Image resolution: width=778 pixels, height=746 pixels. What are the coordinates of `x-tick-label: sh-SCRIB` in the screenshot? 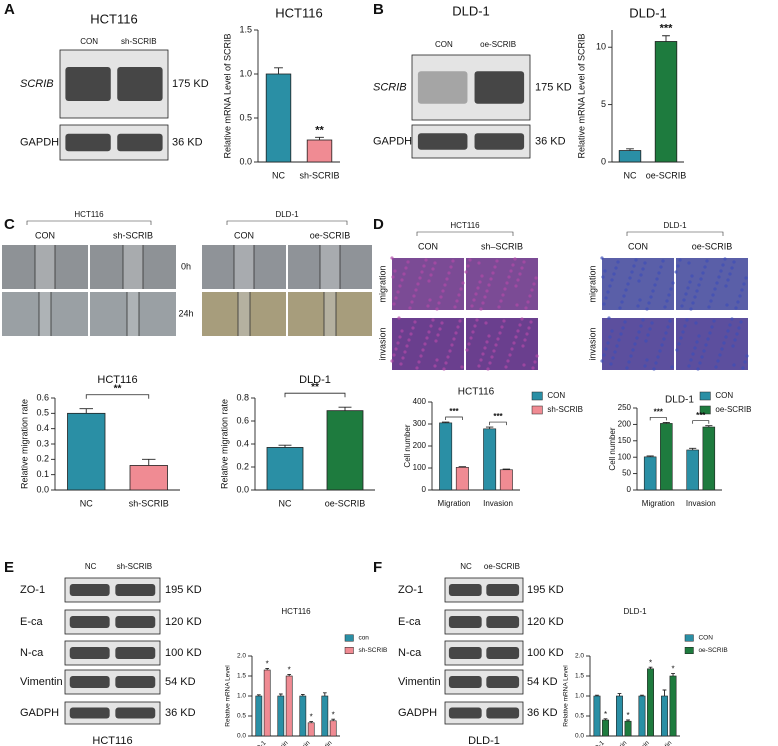 It's located at (149, 503).